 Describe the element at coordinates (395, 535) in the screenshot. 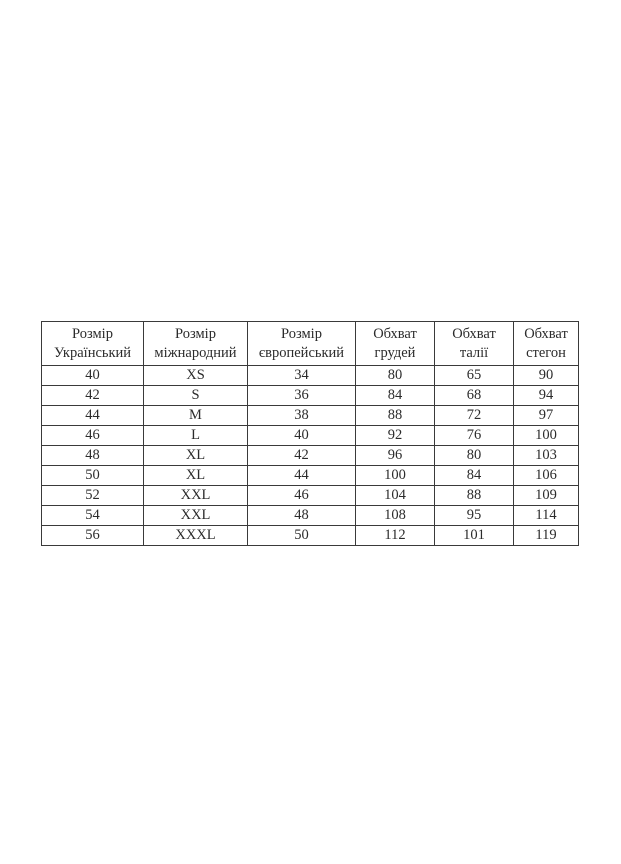

I see `cell-chest: 112` at that location.